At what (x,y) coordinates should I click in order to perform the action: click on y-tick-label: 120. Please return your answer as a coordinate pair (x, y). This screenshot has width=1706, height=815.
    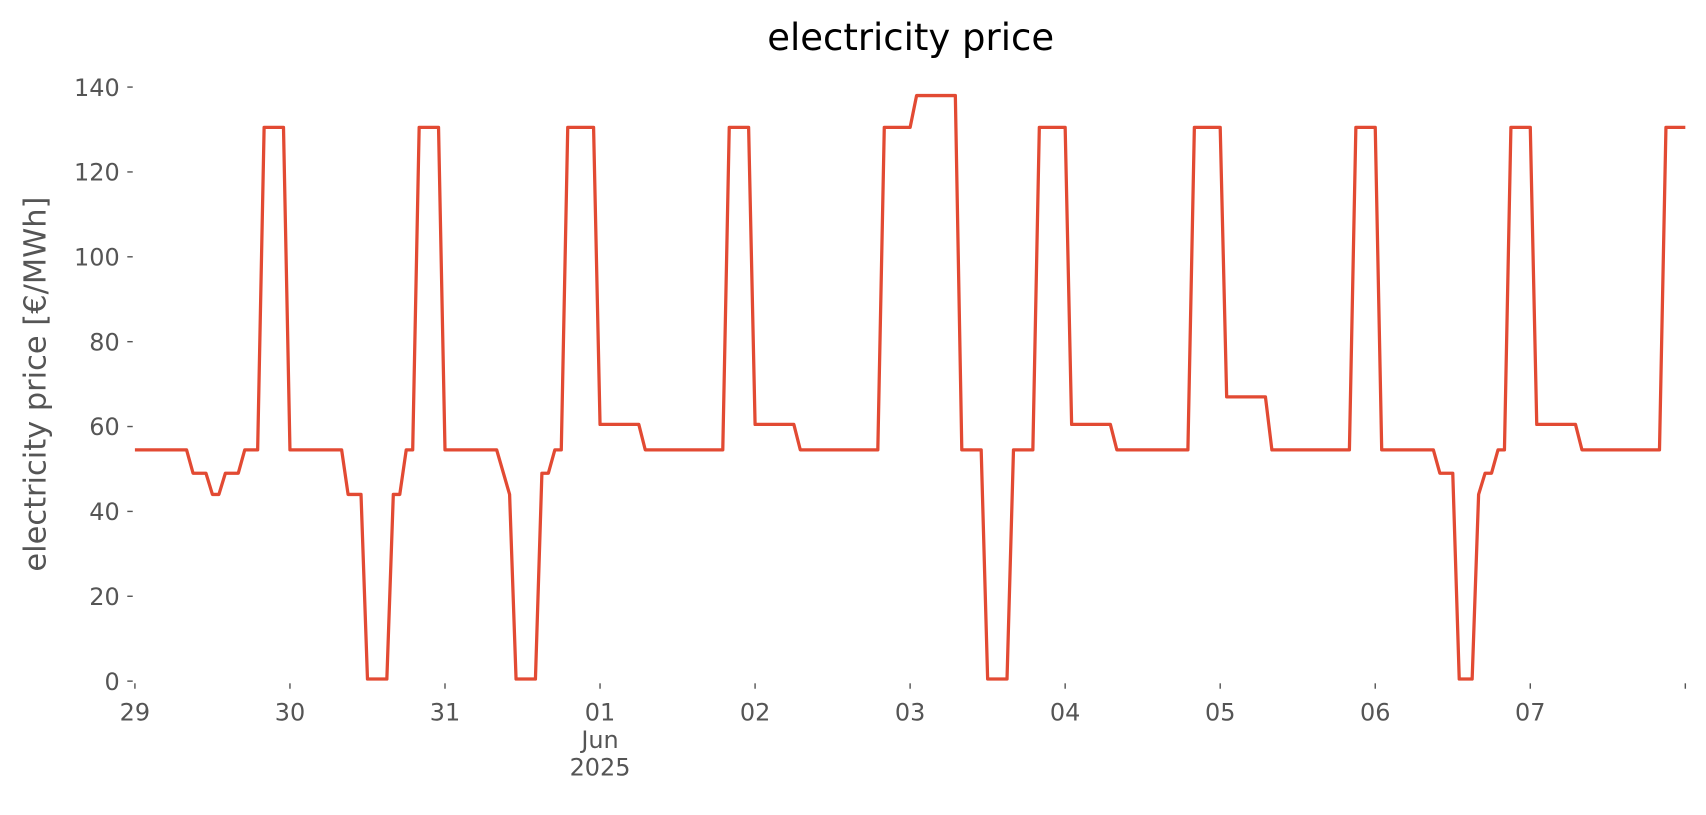
    Looking at the image, I should click on (97, 173).